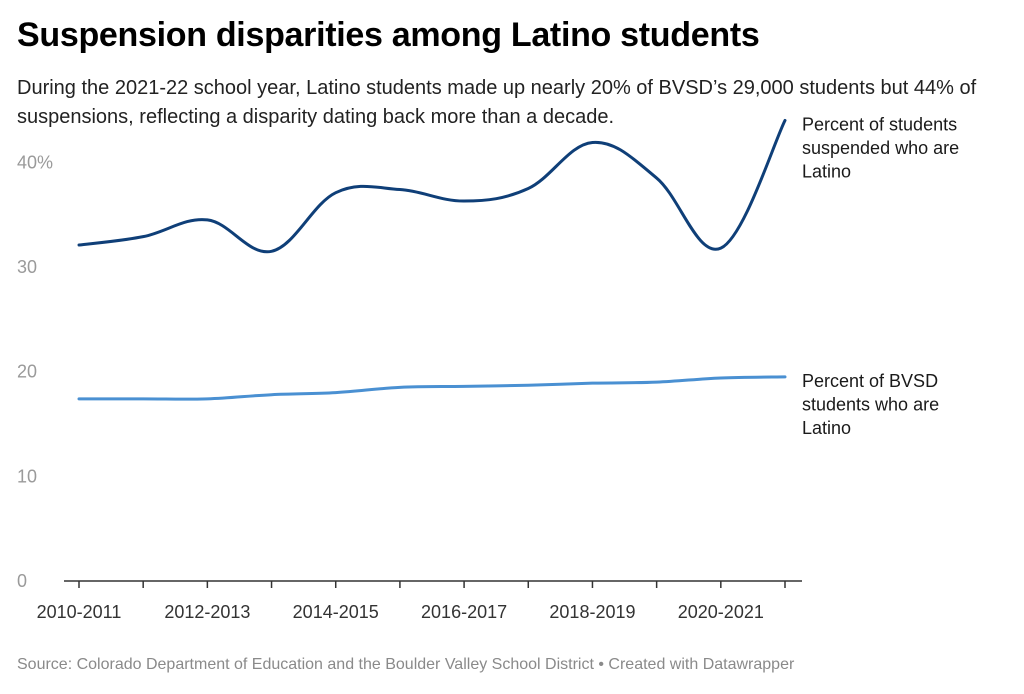 This screenshot has height=694, width=1024. I want to click on x-tick-label: 2012-2013, so click(207, 612).